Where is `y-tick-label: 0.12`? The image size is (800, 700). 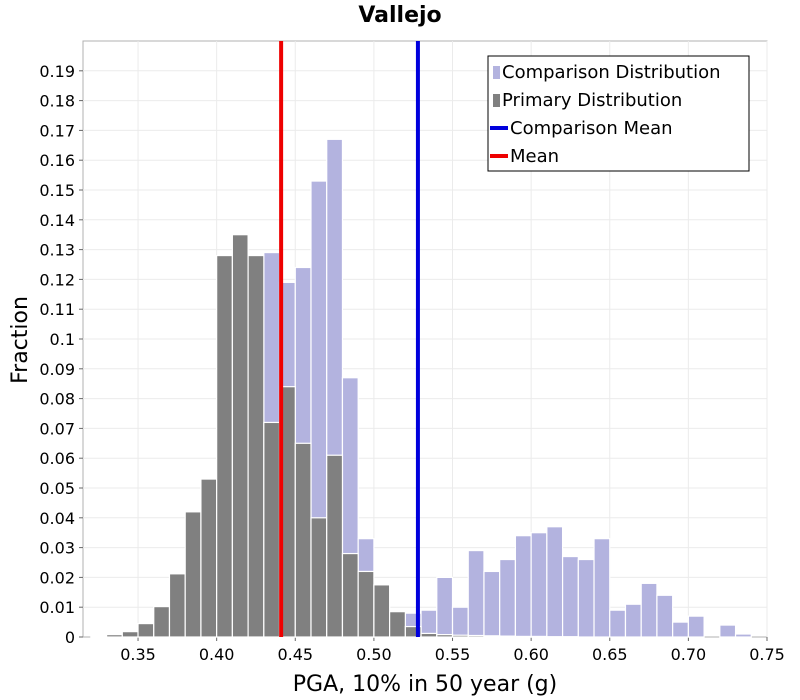 y-tick-label: 0.12 is located at coordinates (57, 279).